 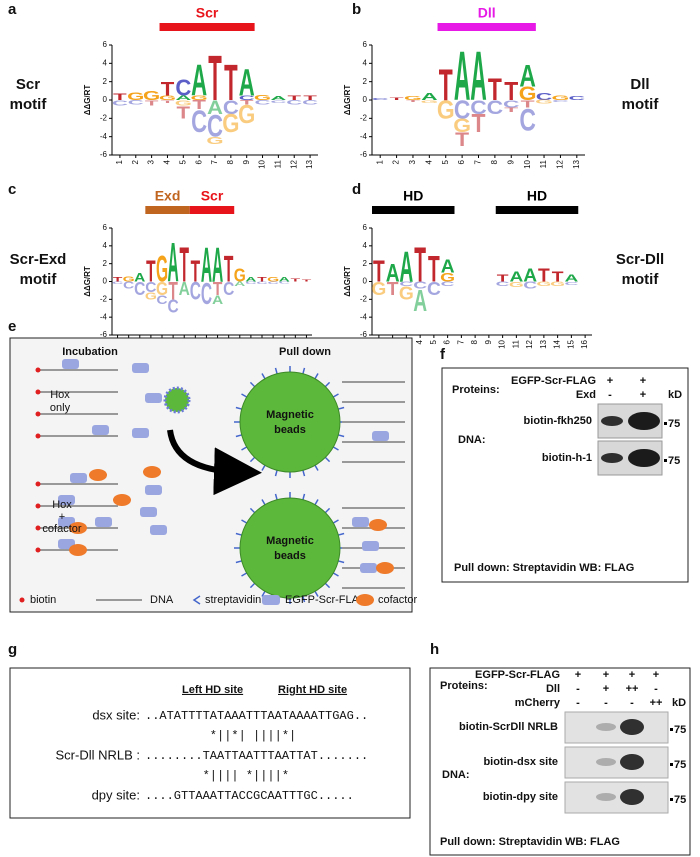 I want to click on y-tick-label: 0, so click(x=105, y=281).